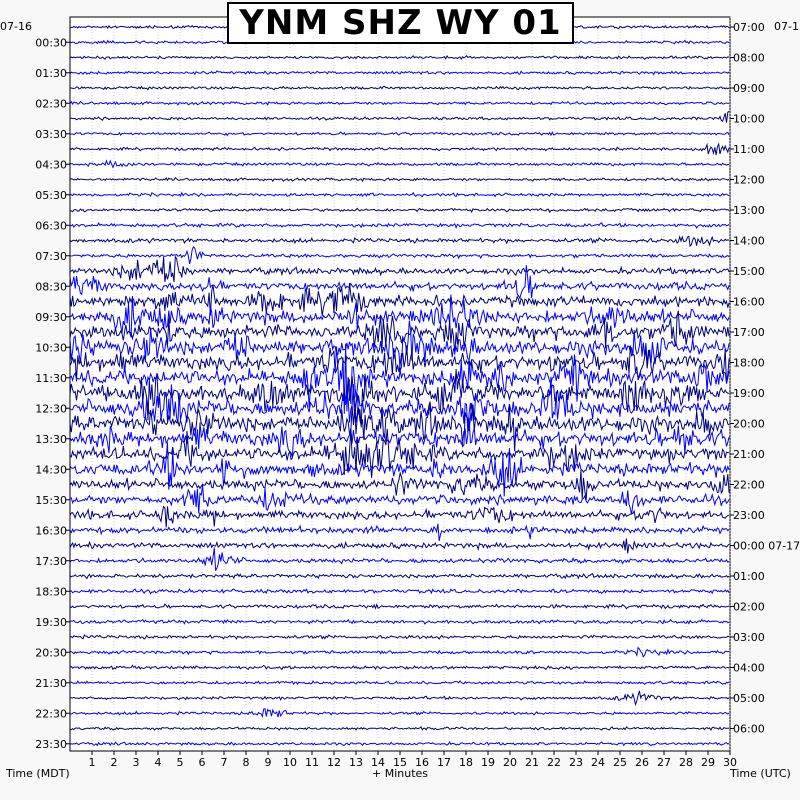 Image resolution: width=800 pixels, height=800 pixels. Describe the element at coordinates (749, 729) in the screenshot. I see `right-hour-label-23: 06:00` at that location.